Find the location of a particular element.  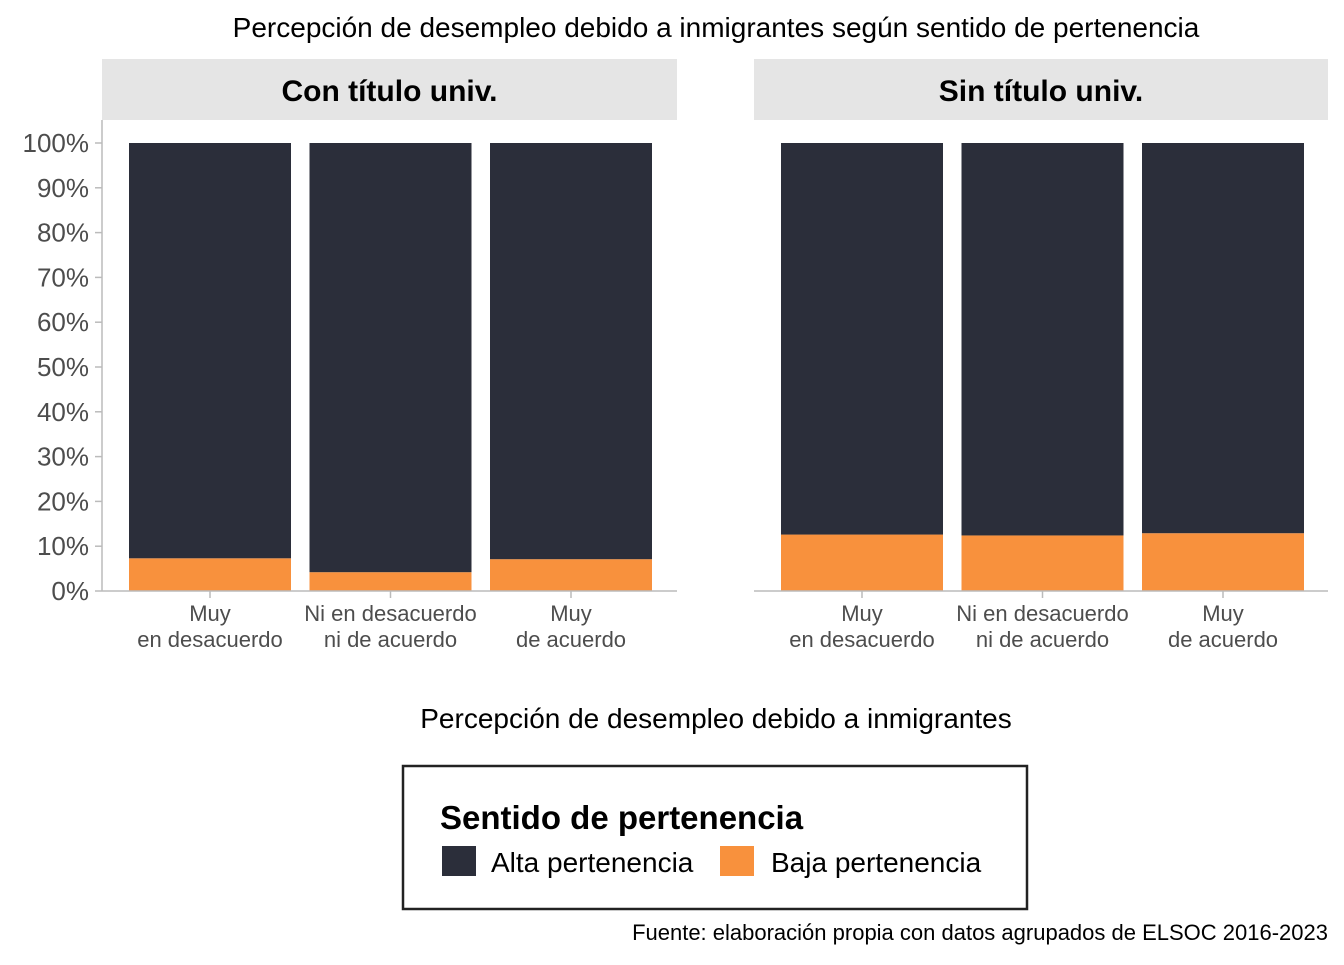

legend-label-baja: Baja pertenencia is located at coordinates (876, 862).